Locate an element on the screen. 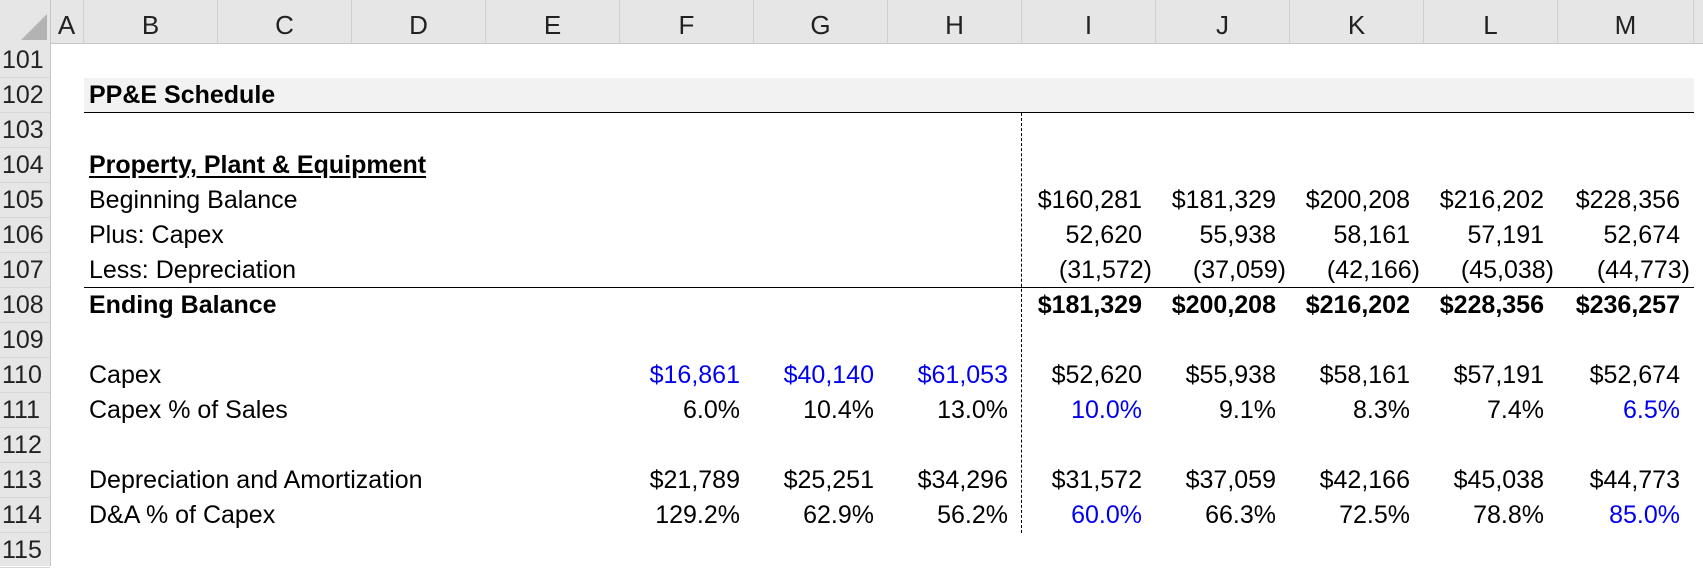  row-header: 111 is located at coordinates (25, 410).